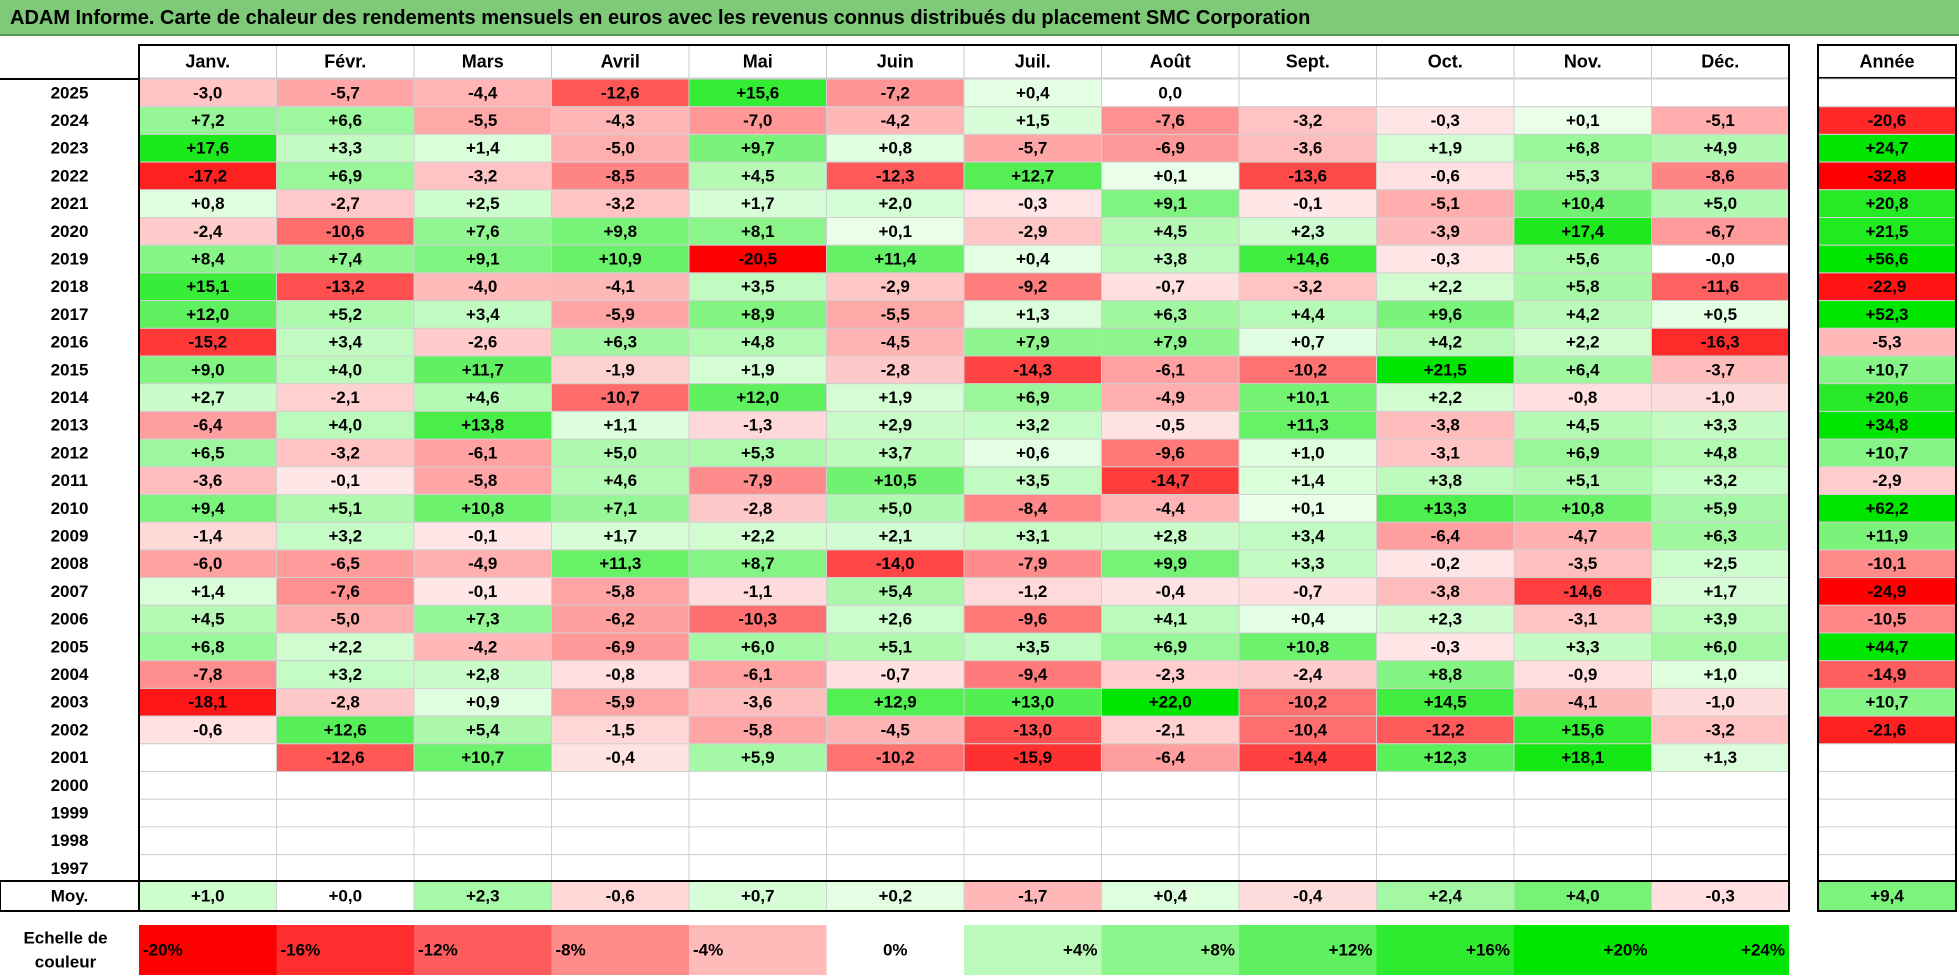  What do you see at coordinates (483, 203) in the screenshot?
I see `cell-value: +2,5` at bounding box center [483, 203].